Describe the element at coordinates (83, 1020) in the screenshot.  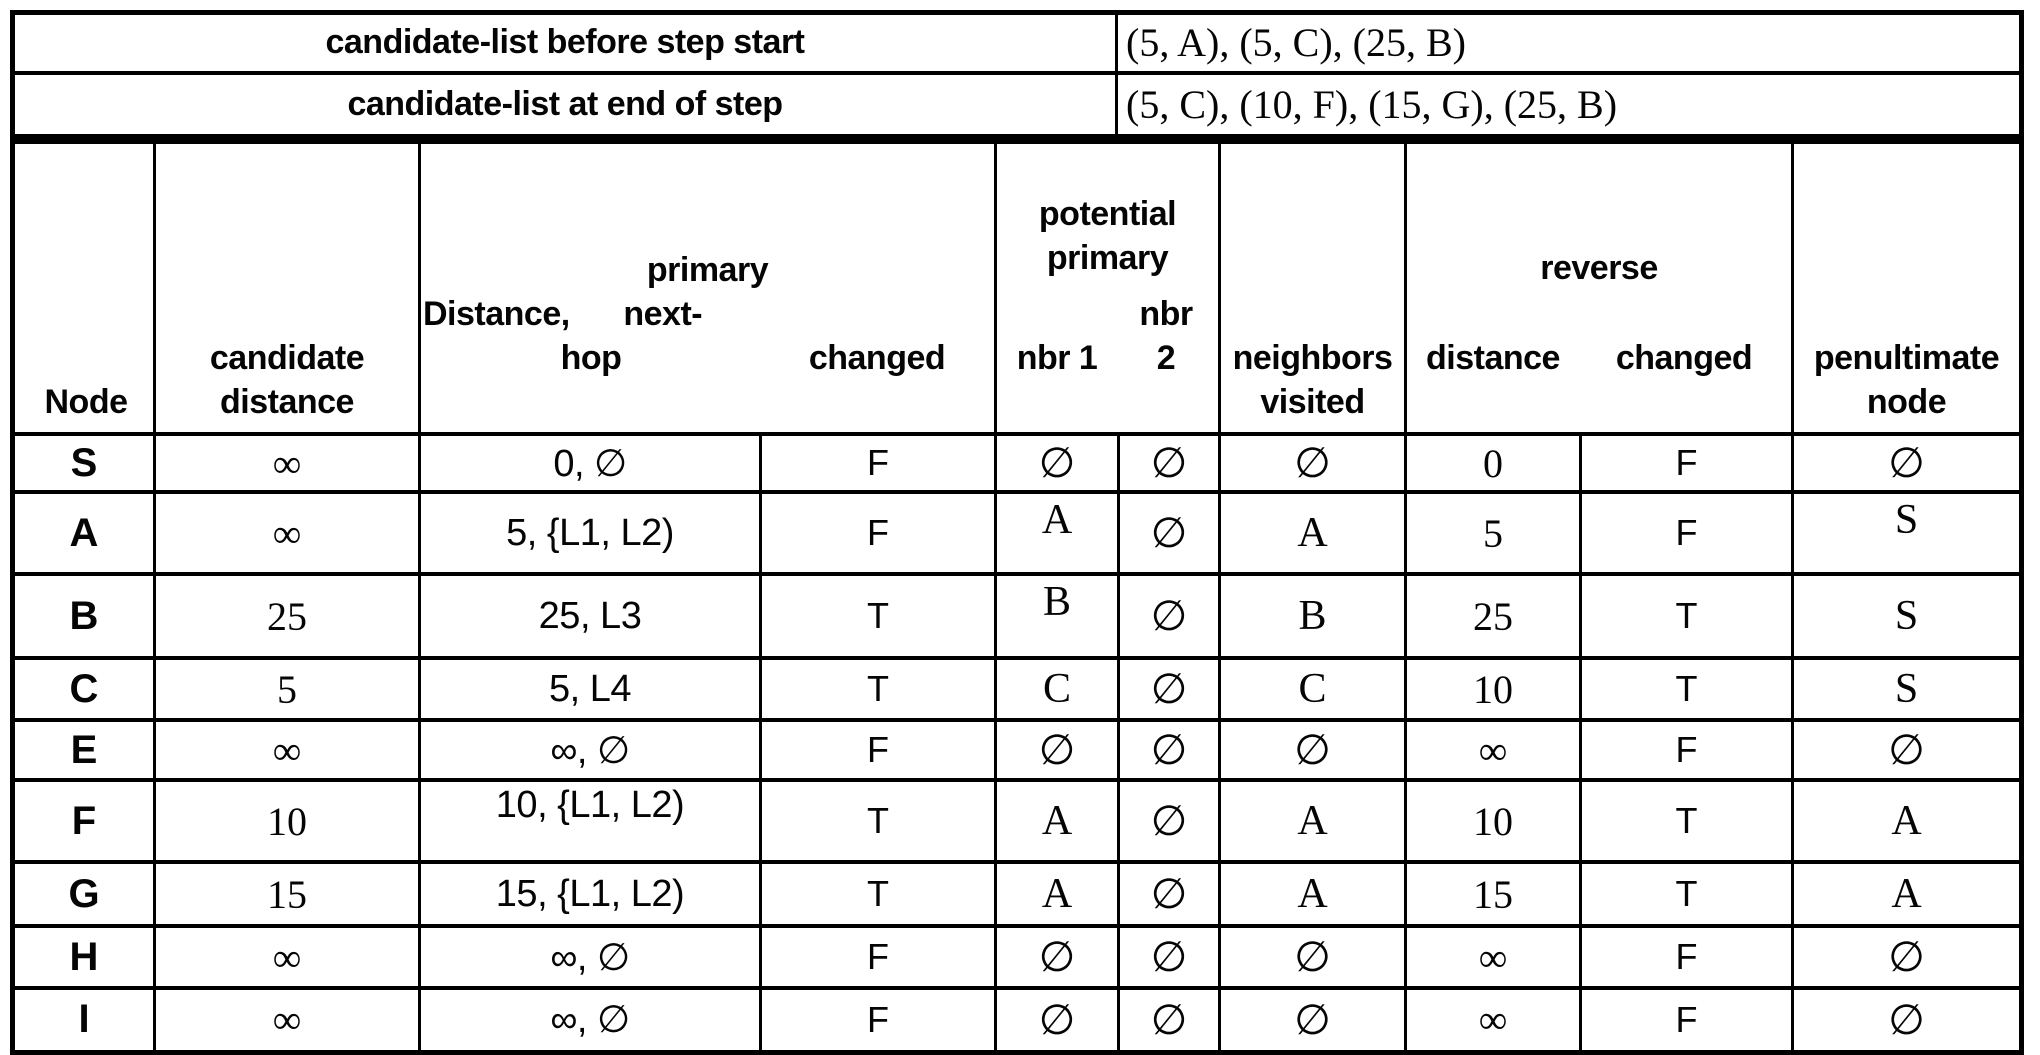
I see `cell-node: I` at that location.